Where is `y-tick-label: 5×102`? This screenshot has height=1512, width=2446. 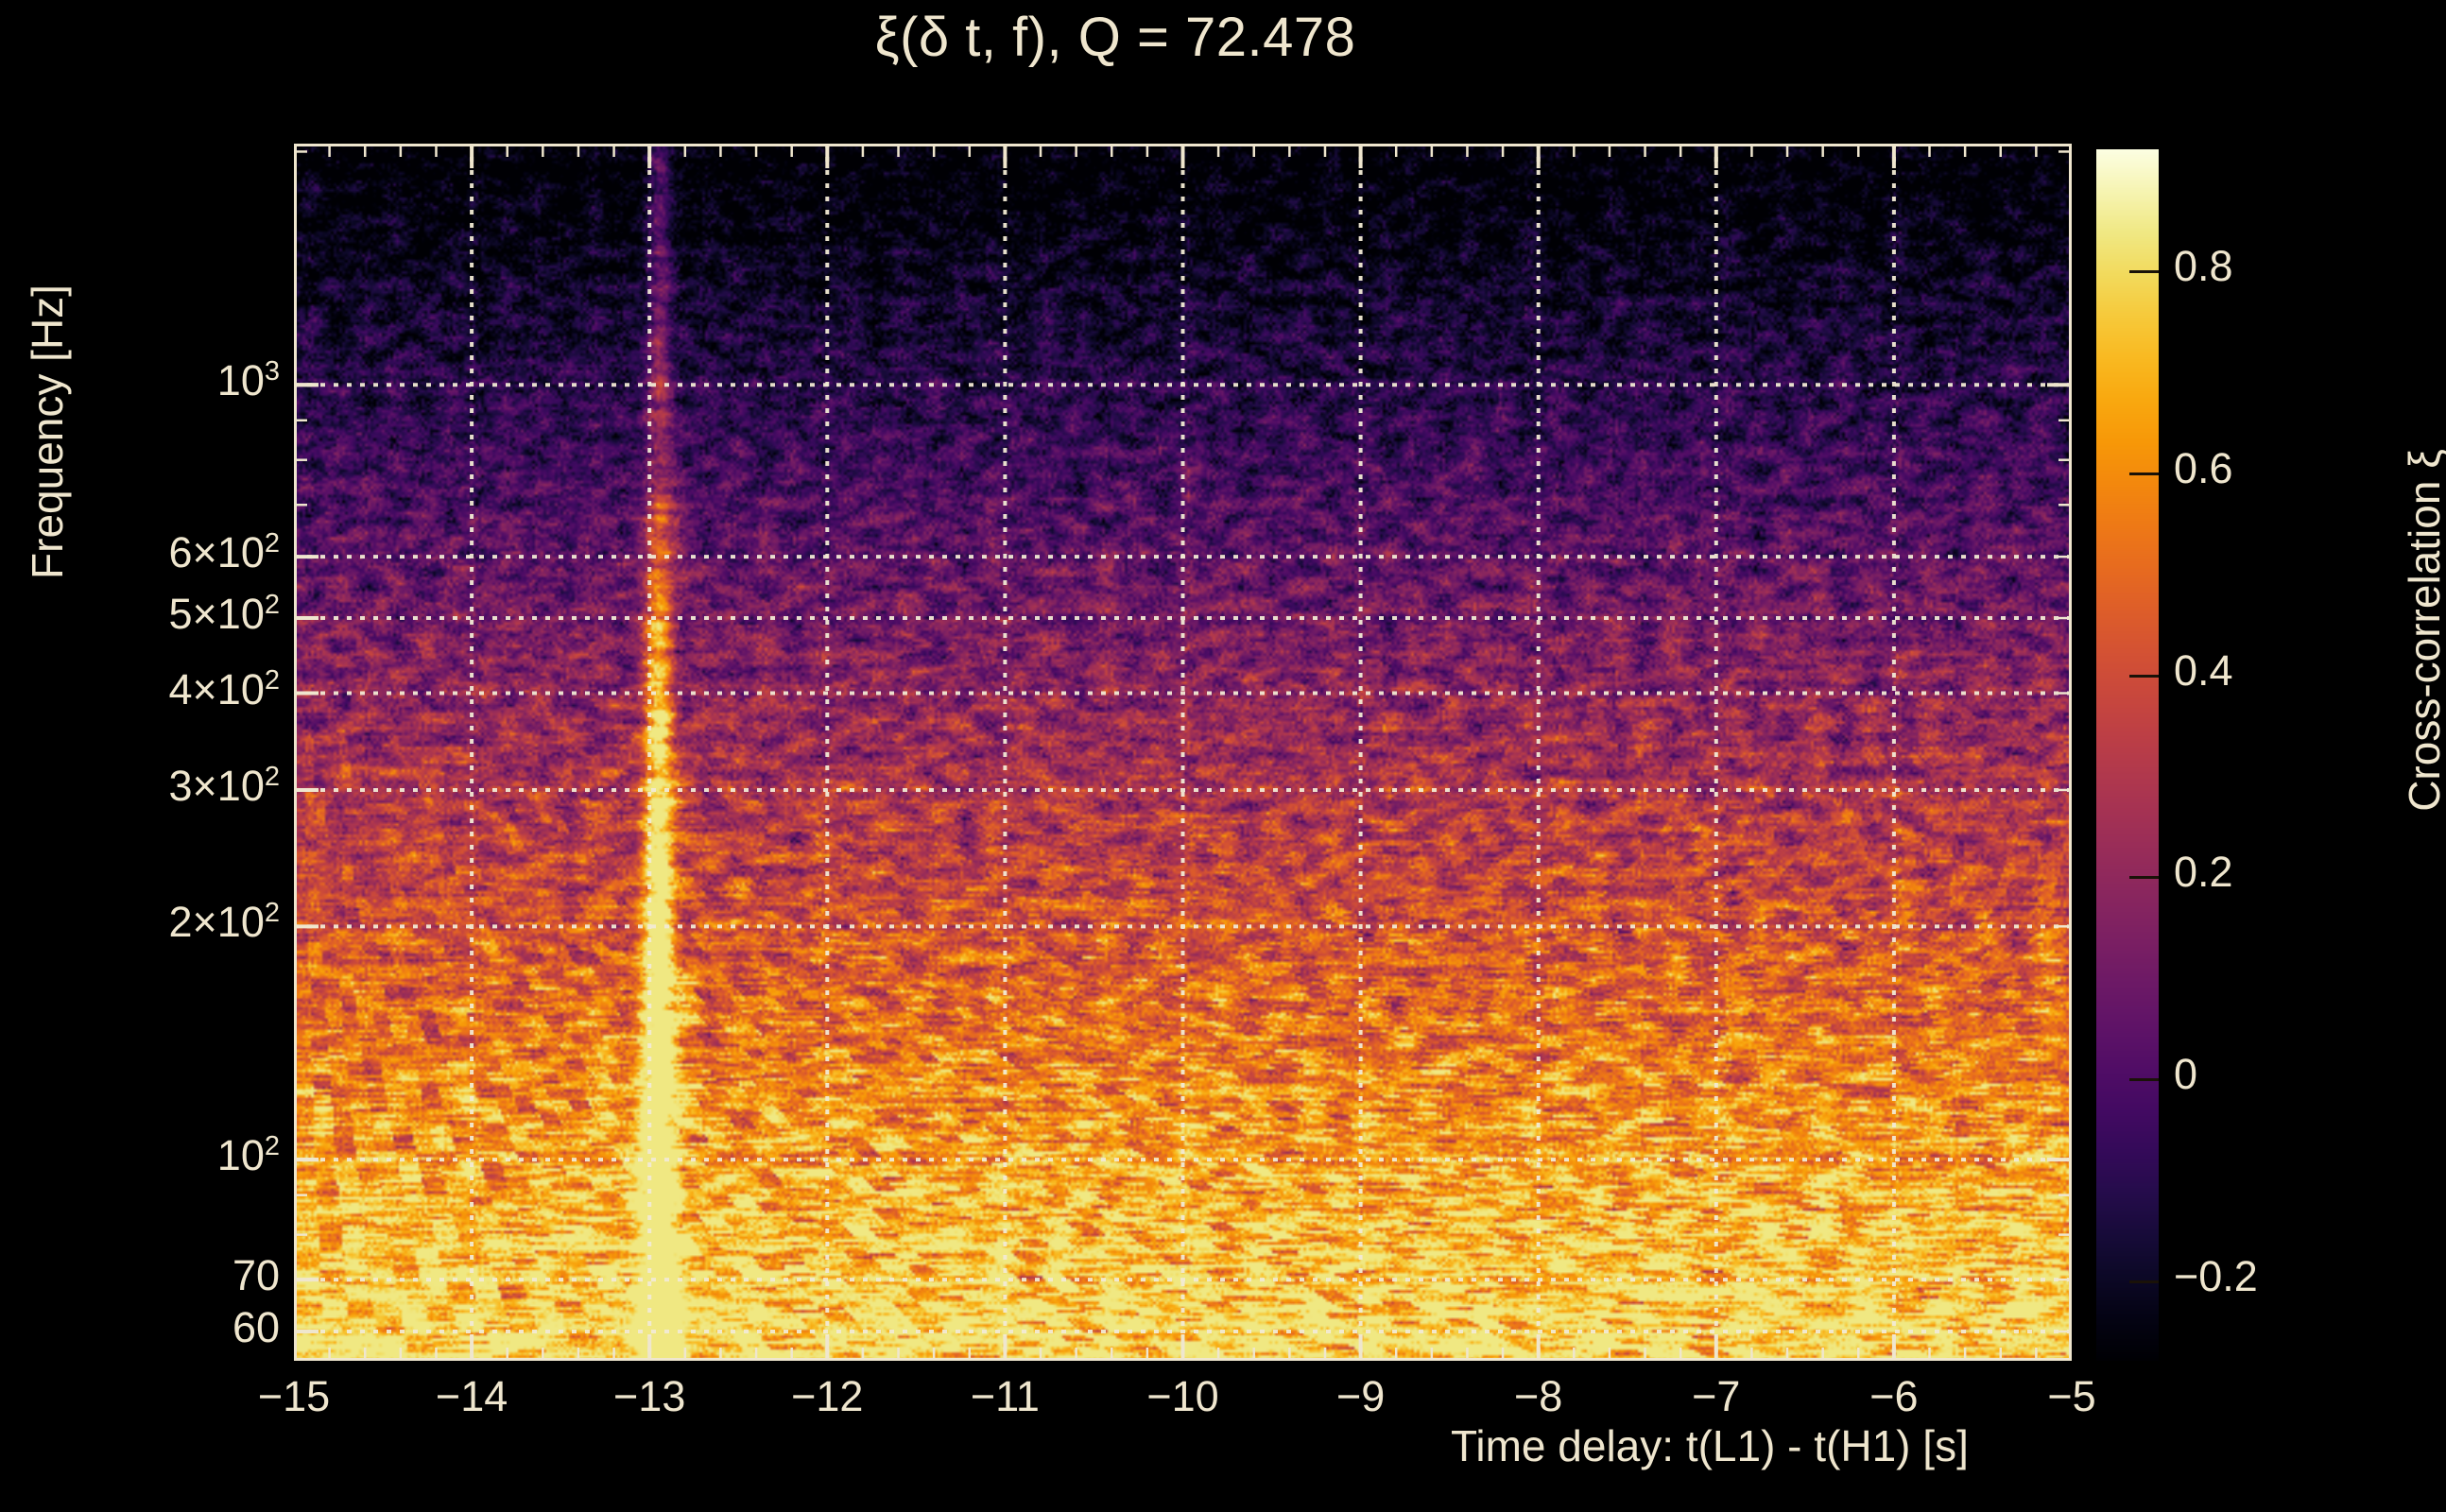
y-tick-label: 5×102 is located at coordinates (224, 614).